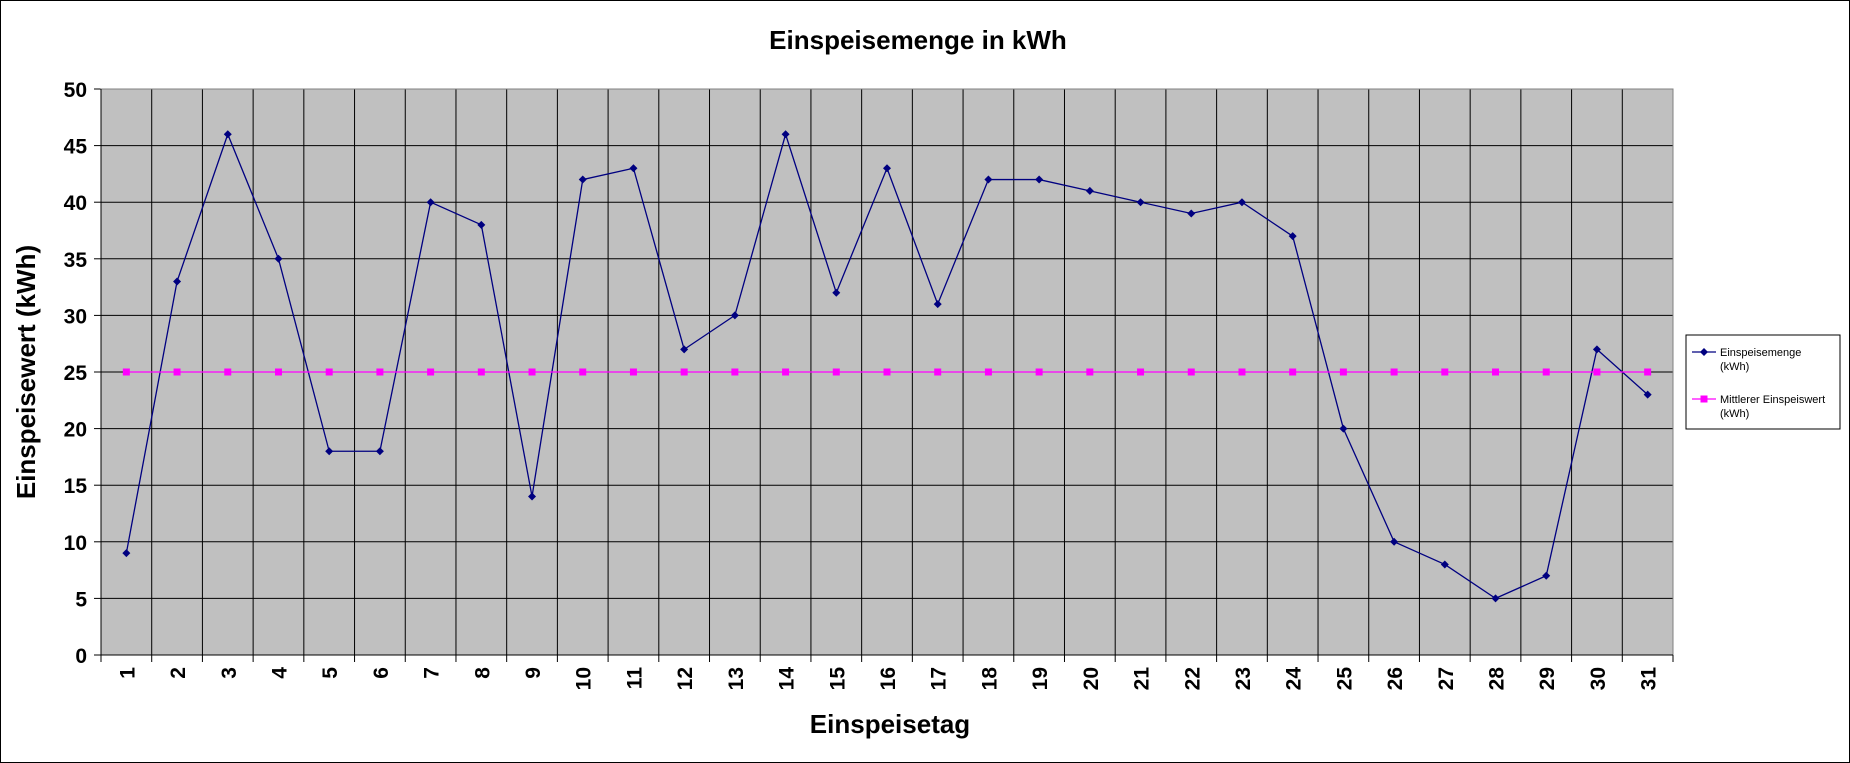 The image size is (1850, 763). I want to click on y-tick-label: 20, so click(75, 430).